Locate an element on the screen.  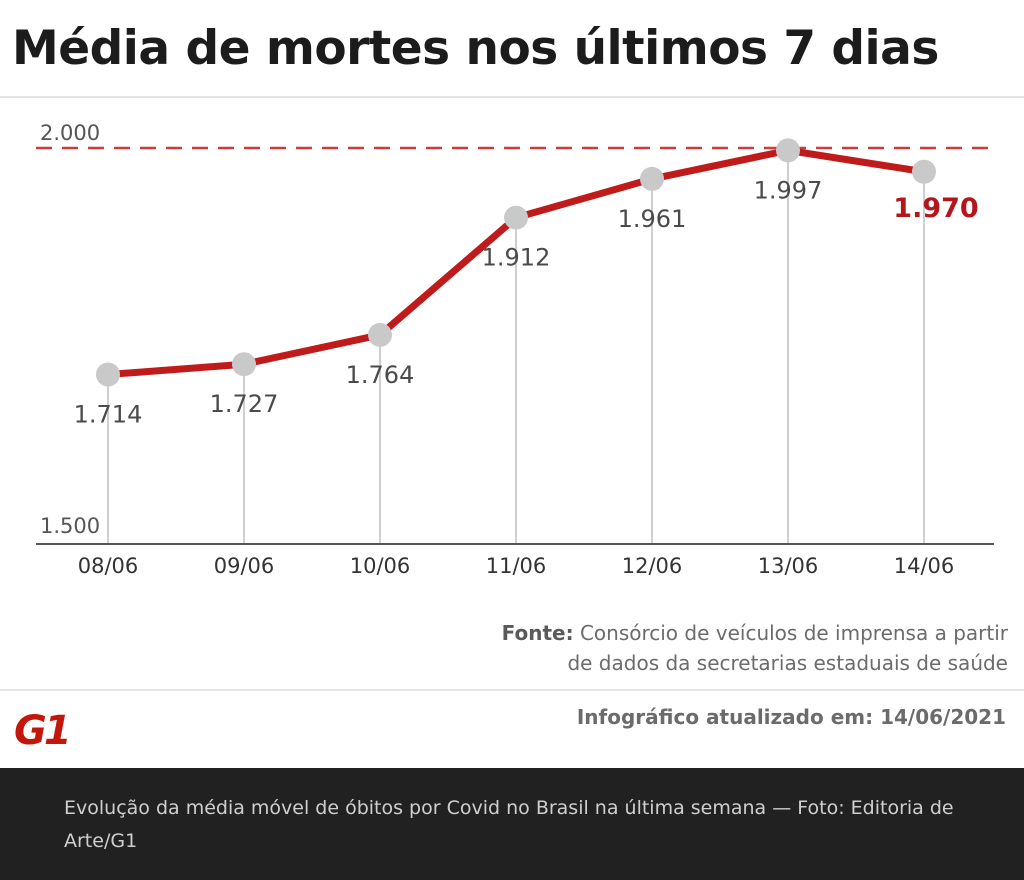
top-divider is located at coordinates (512, 97).